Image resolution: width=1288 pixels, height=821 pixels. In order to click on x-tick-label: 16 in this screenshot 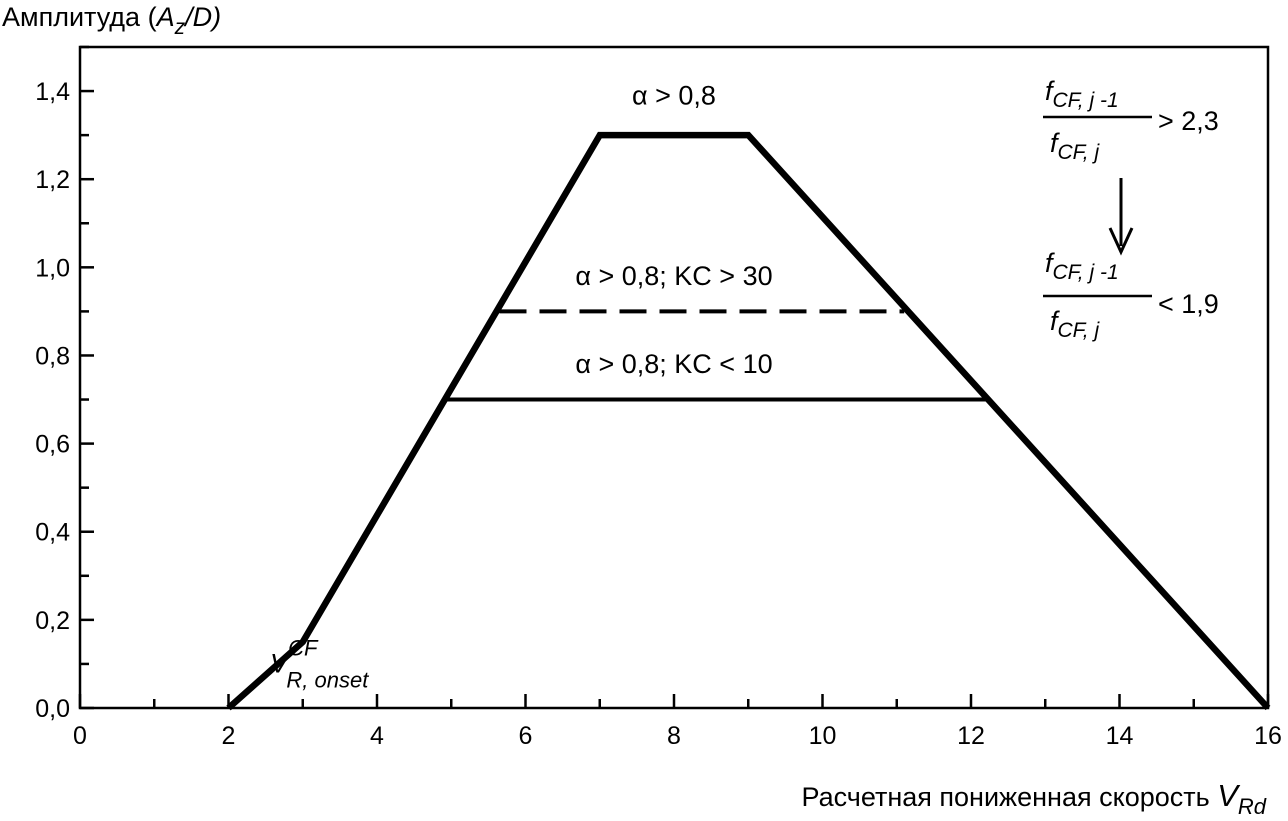, I will do `click(1268, 736)`.